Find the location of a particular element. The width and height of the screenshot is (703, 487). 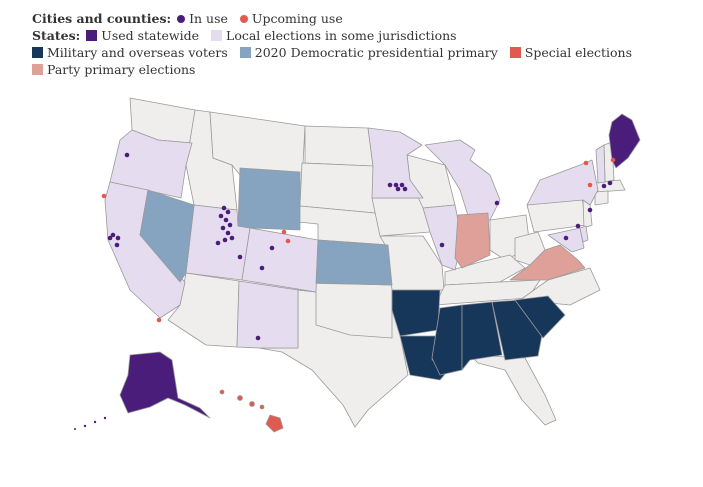

states-legend-heading: States: is located at coordinates (56, 35).